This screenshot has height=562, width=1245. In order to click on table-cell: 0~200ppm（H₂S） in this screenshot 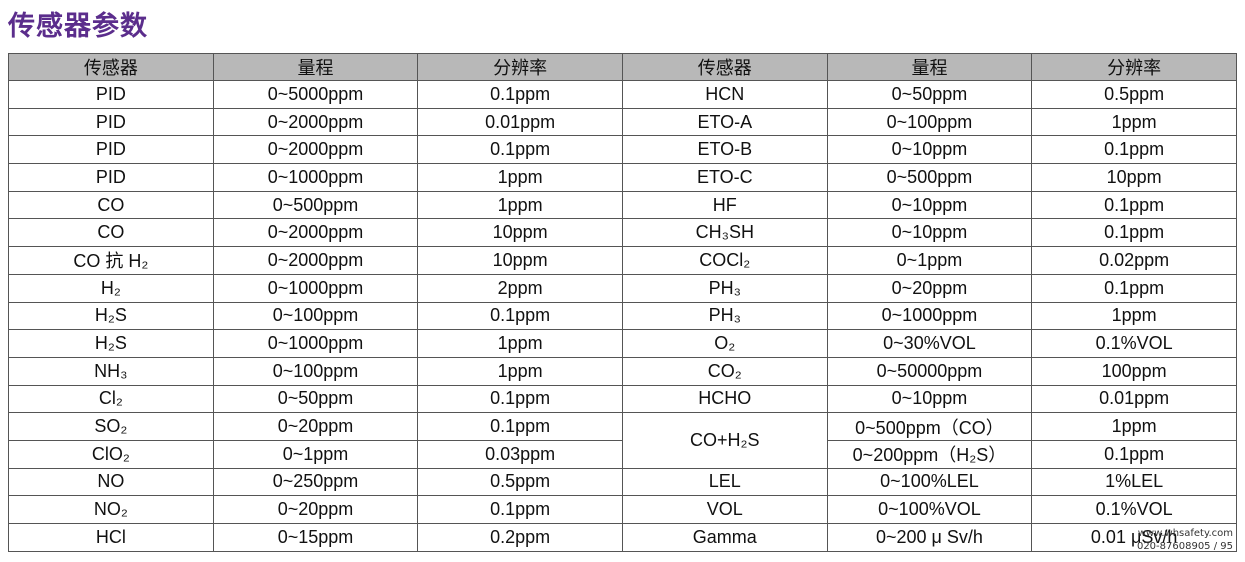, I will do `click(929, 454)`.